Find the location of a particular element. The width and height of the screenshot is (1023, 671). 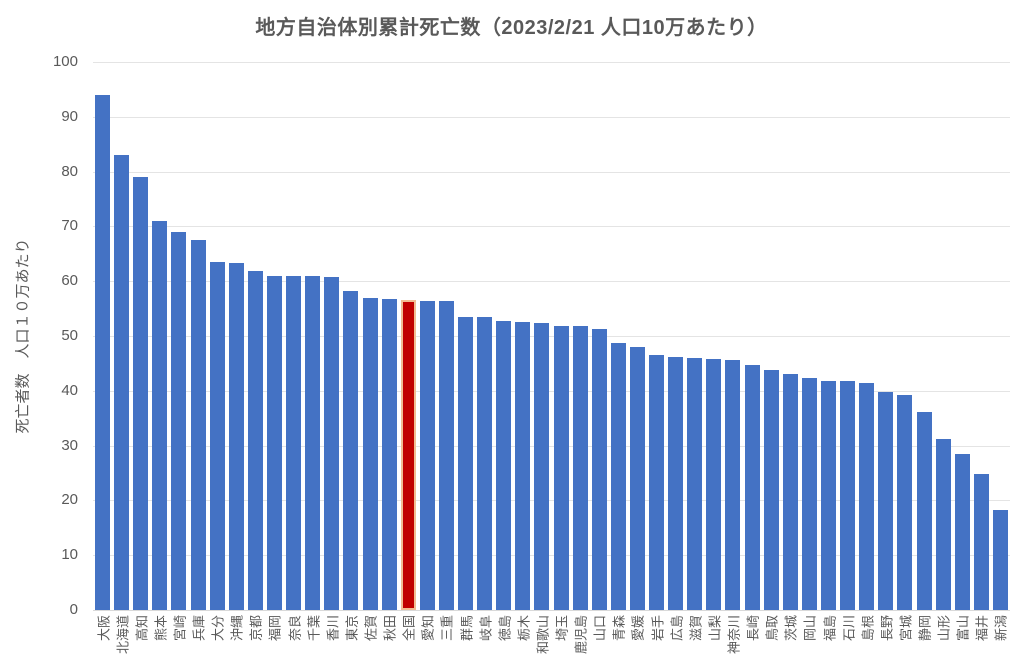

bar-福井 is located at coordinates (981, 542).